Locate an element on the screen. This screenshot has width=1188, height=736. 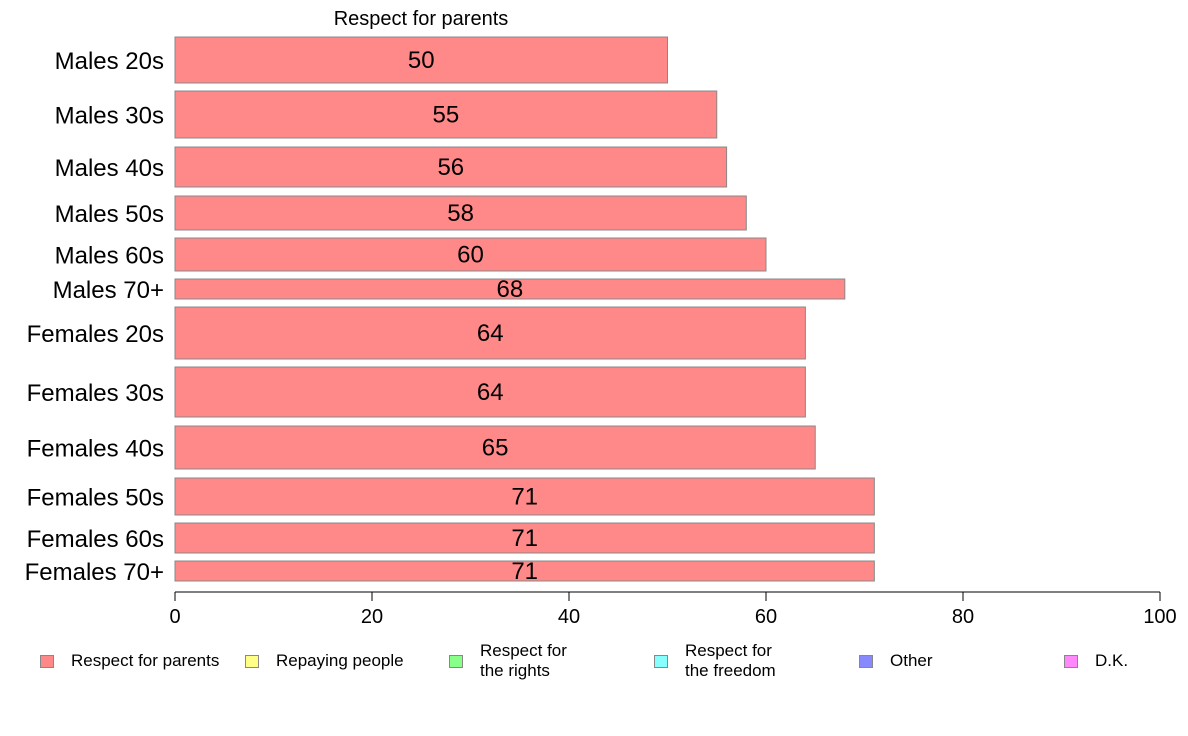
bar-value-label: 55 is located at coordinates (446, 115).